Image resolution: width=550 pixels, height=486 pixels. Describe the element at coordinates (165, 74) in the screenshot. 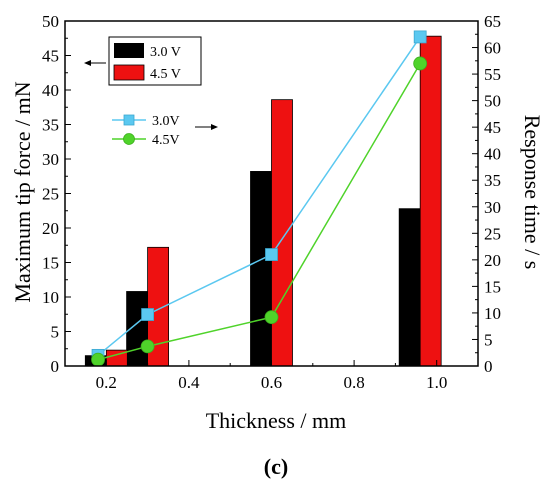

I see `bar-legend-label-1: 4.5 V` at that location.